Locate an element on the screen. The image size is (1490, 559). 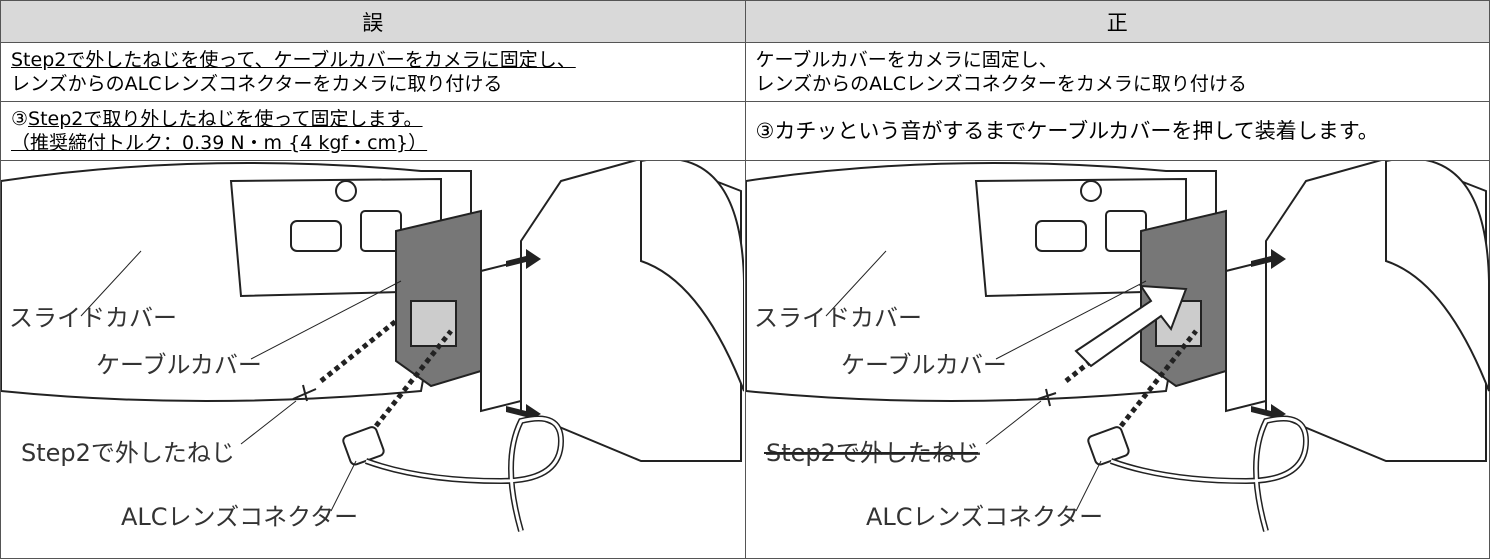
text: Step2で取り外したねじを使って固定します。 is located at coordinates (225, 119).